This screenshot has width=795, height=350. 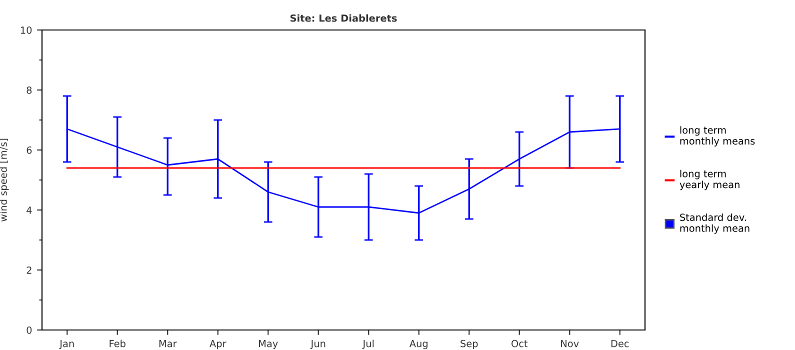 I want to click on x-tick-label: Dec, so click(x=620, y=344).